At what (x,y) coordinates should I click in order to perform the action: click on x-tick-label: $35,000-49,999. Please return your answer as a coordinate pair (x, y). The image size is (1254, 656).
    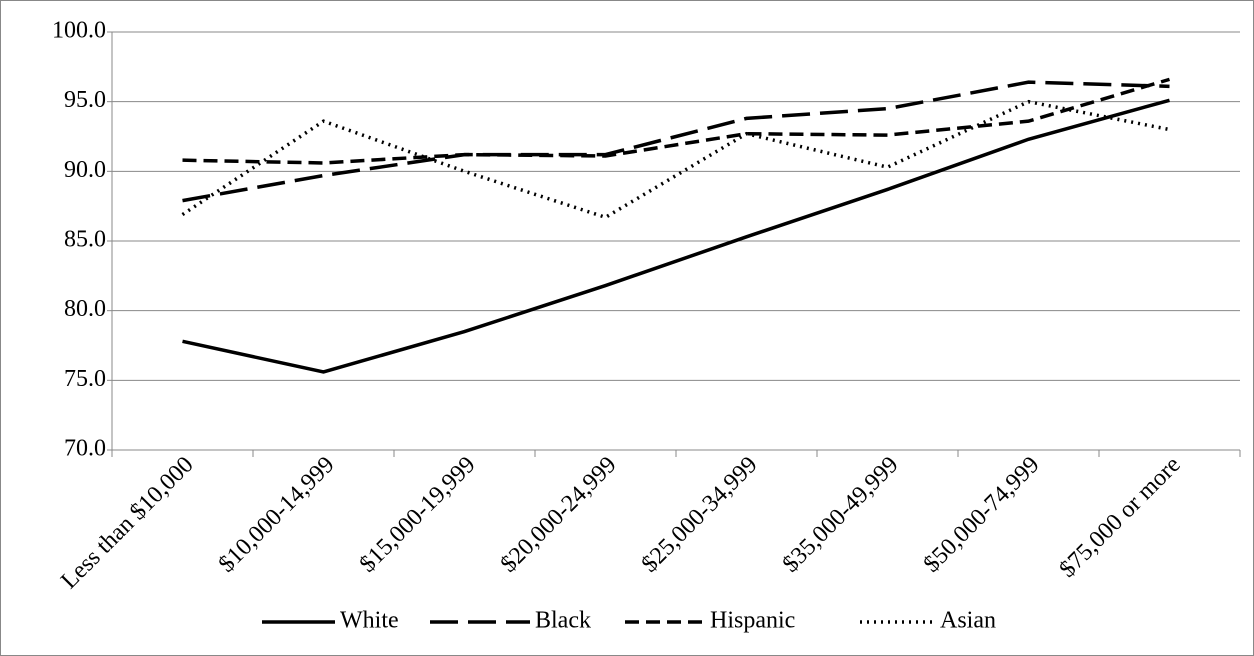
    Looking at the image, I should click on (841, 515).